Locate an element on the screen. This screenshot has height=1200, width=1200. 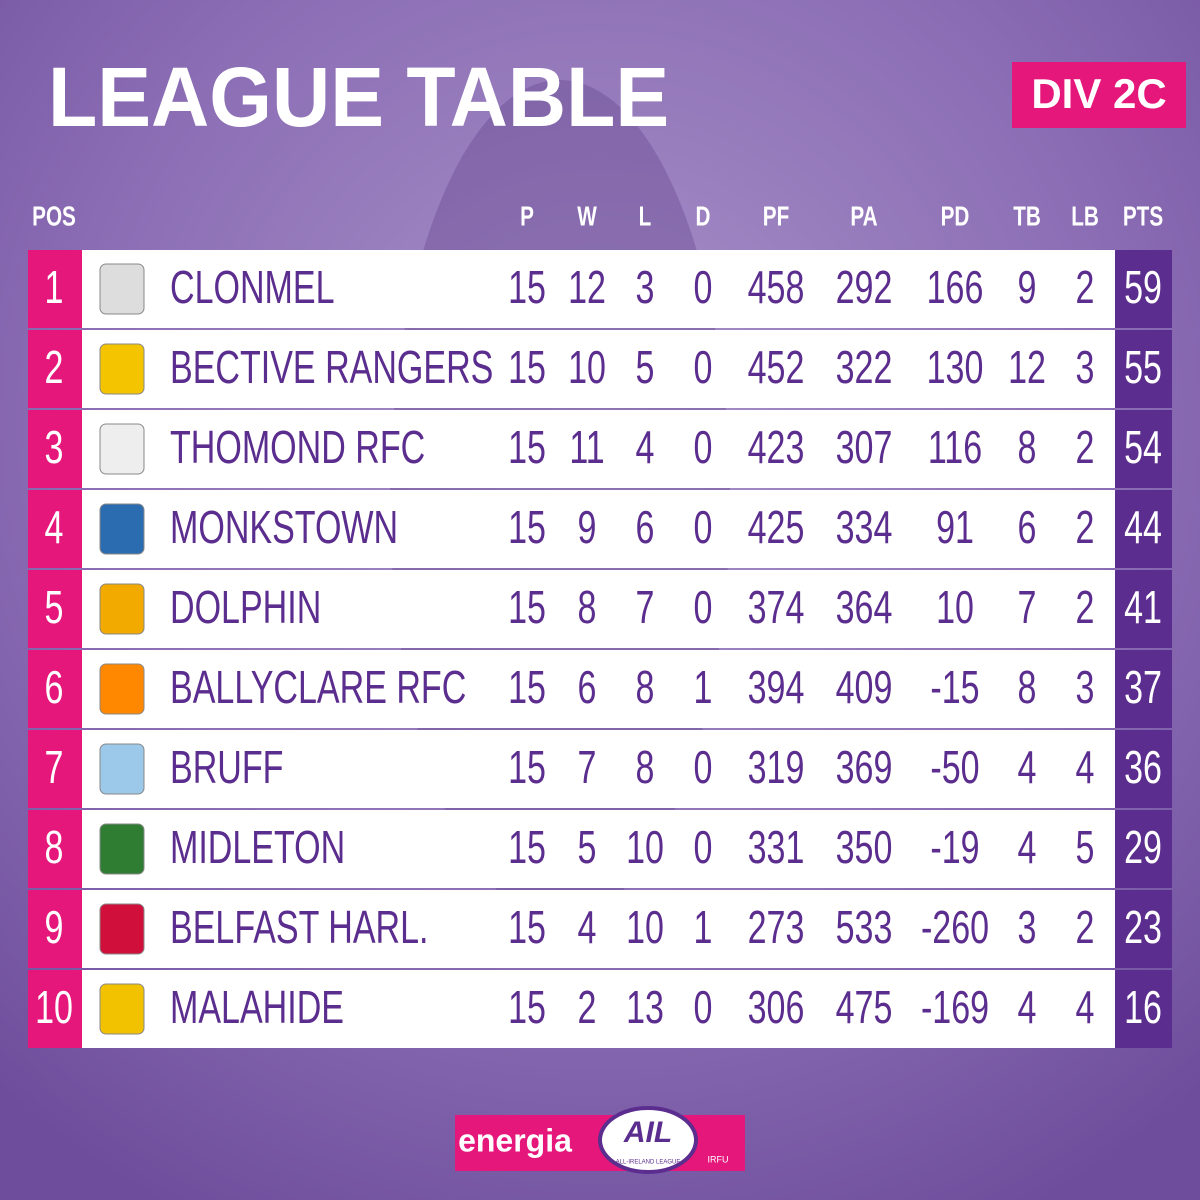
league-name: AIL is located at coordinates (647, 1132).